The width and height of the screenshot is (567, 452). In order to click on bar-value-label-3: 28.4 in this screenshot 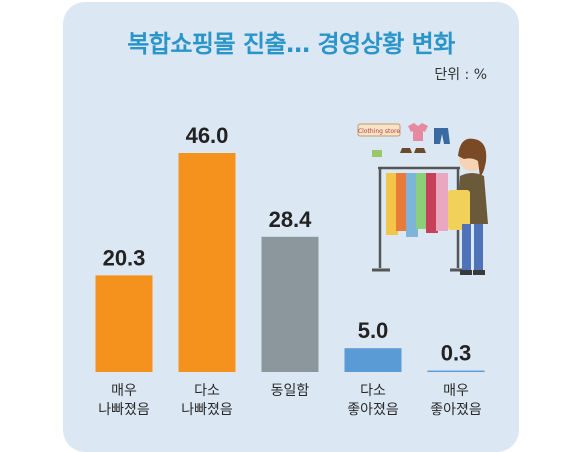, I will do `click(291, 219)`.